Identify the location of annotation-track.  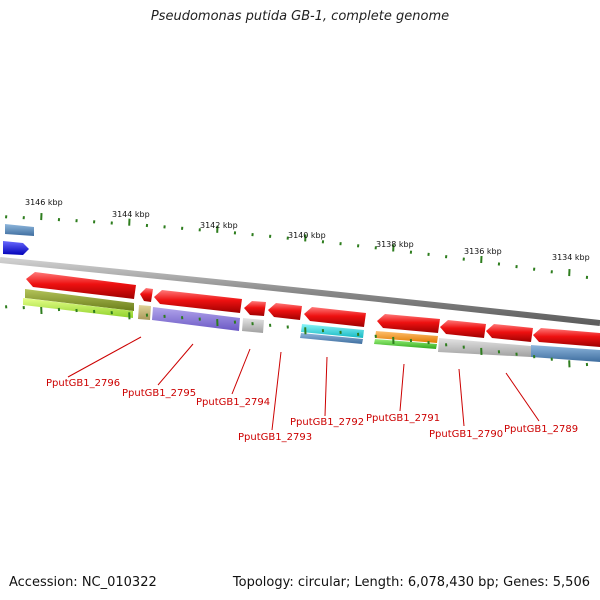
(311, 325).